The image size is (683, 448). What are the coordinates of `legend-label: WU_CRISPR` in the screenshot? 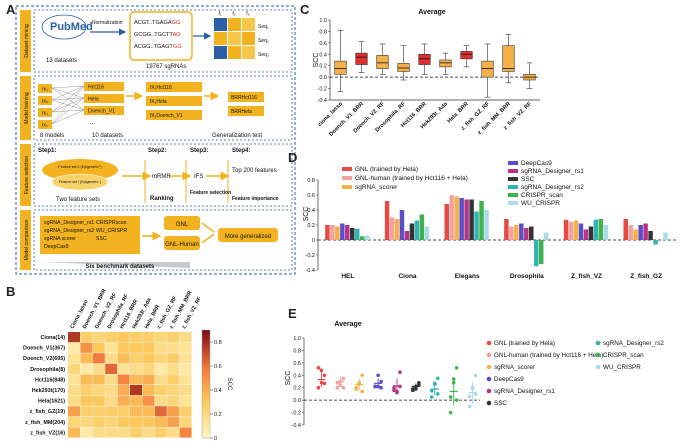 It's located at (622, 367).